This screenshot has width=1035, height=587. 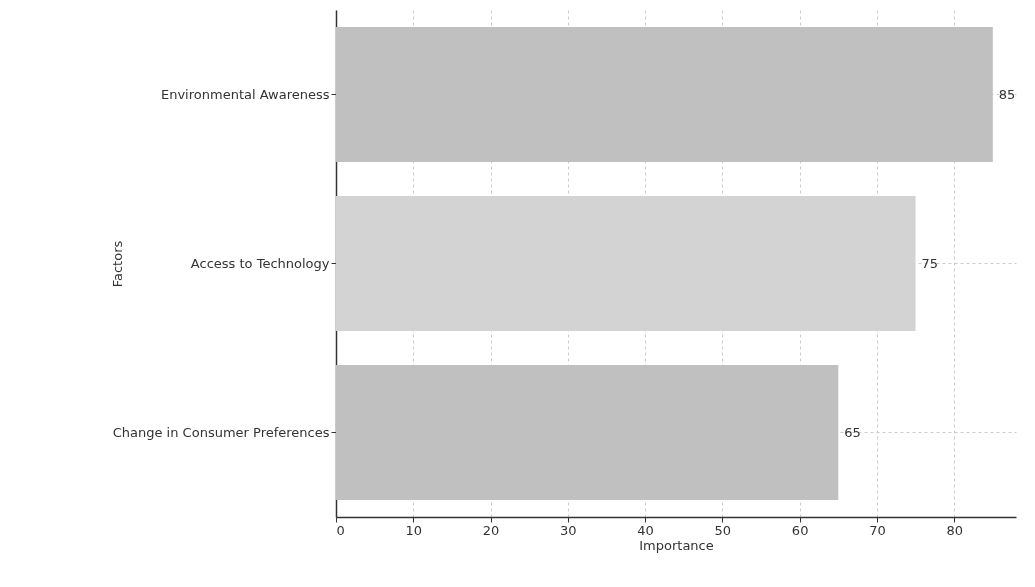 What do you see at coordinates (568, 530) in the screenshot?
I see `x-tick-label: 30` at bounding box center [568, 530].